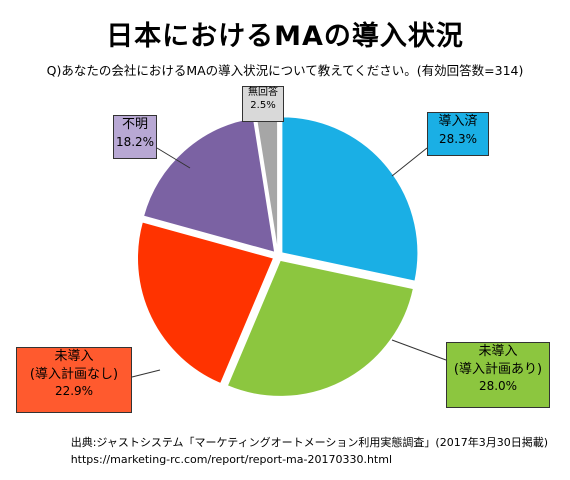  What do you see at coordinates (409, 162) in the screenshot?
I see `leader-line-installed` at bounding box center [409, 162].